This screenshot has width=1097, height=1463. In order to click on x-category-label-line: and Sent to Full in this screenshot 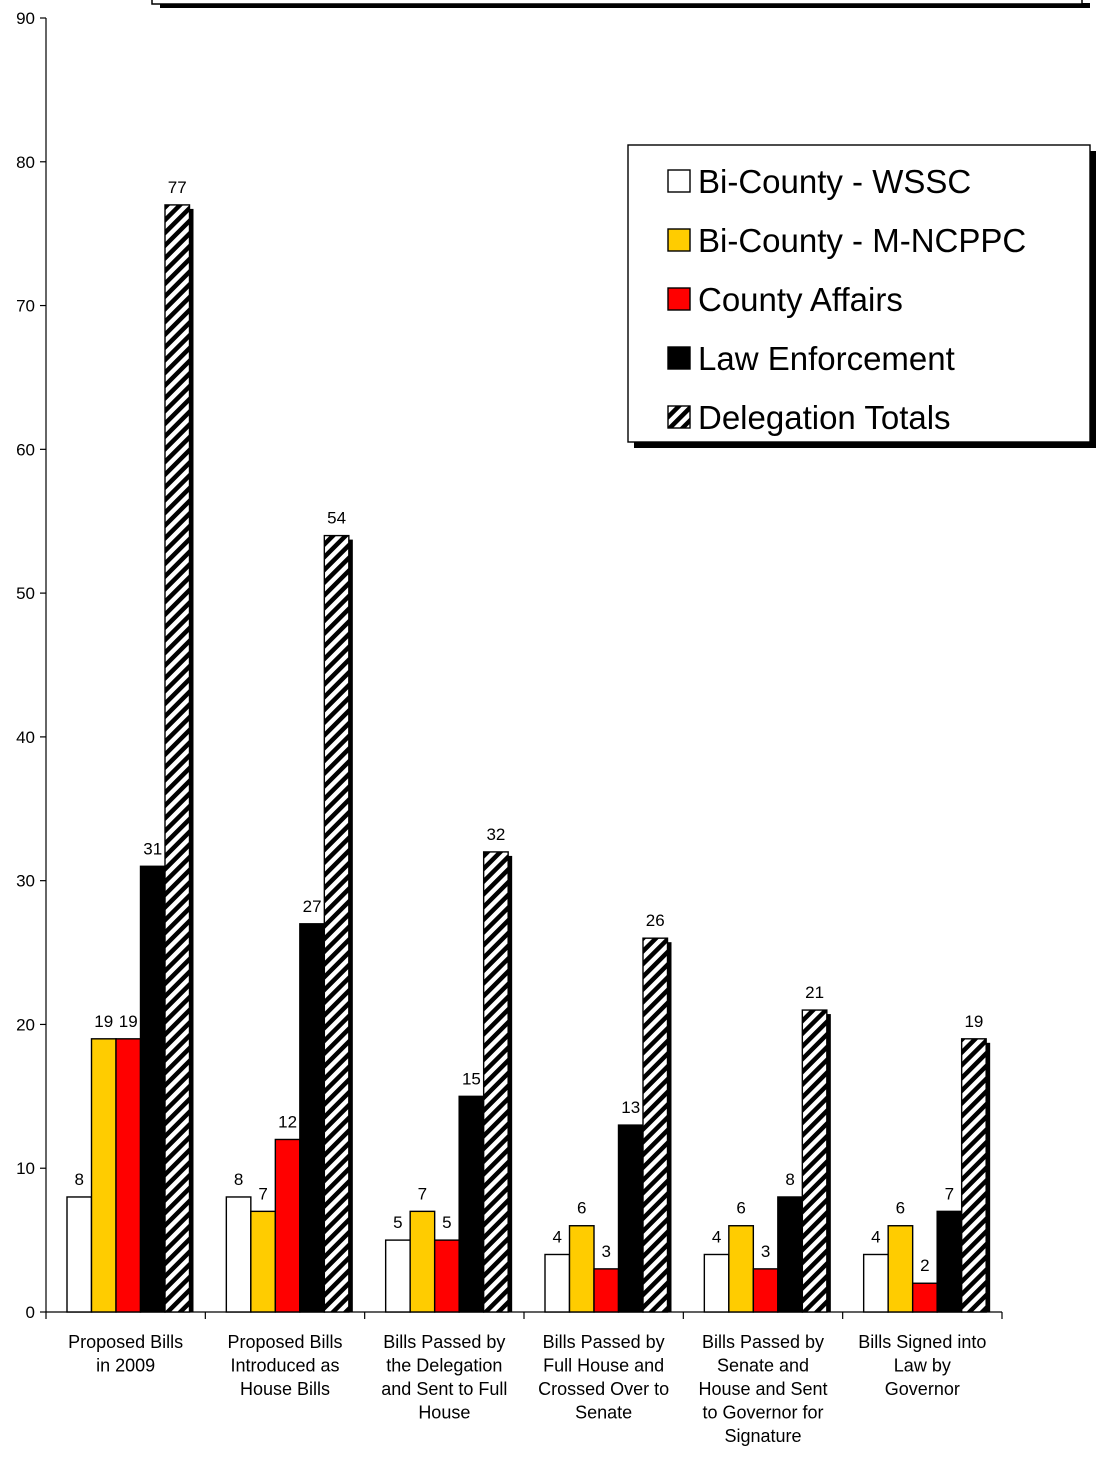, I will do `click(444, 1389)`.